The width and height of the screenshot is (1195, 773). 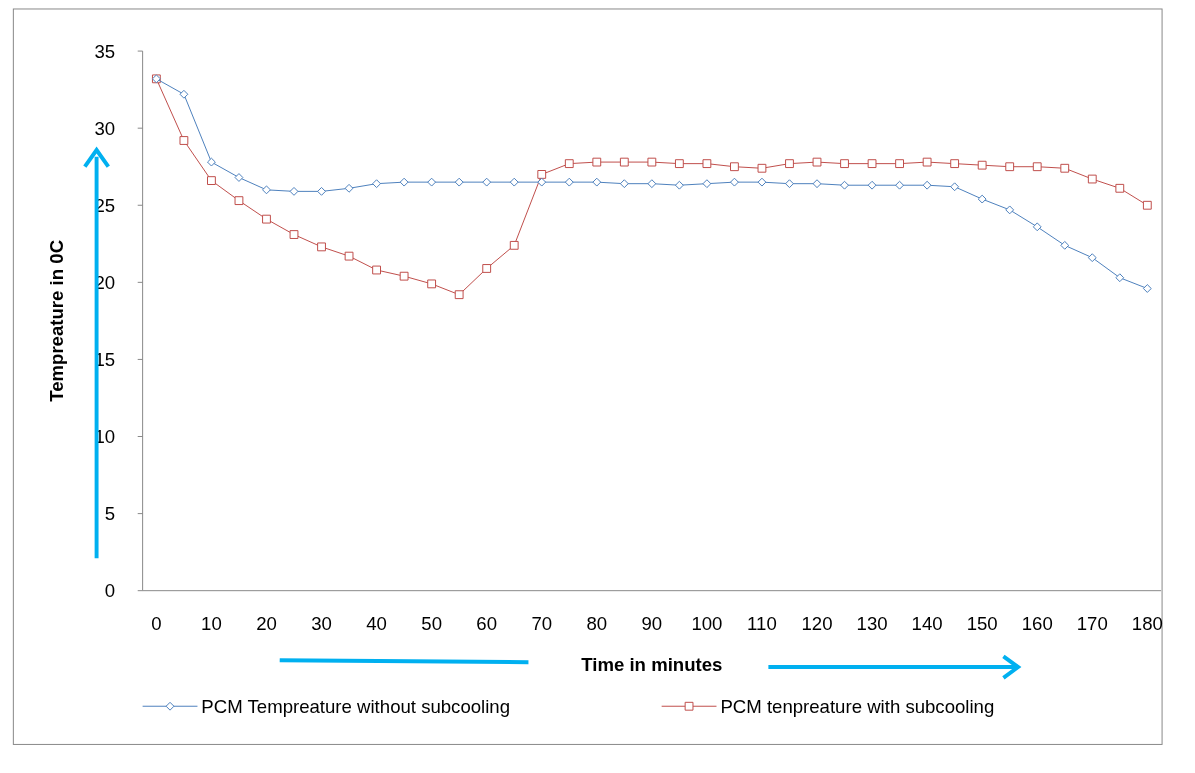 What do you see at coordinates (1037, 623) in the screenshot?
I see `x-tick-label: 160` at bounding box center [1037, 623].